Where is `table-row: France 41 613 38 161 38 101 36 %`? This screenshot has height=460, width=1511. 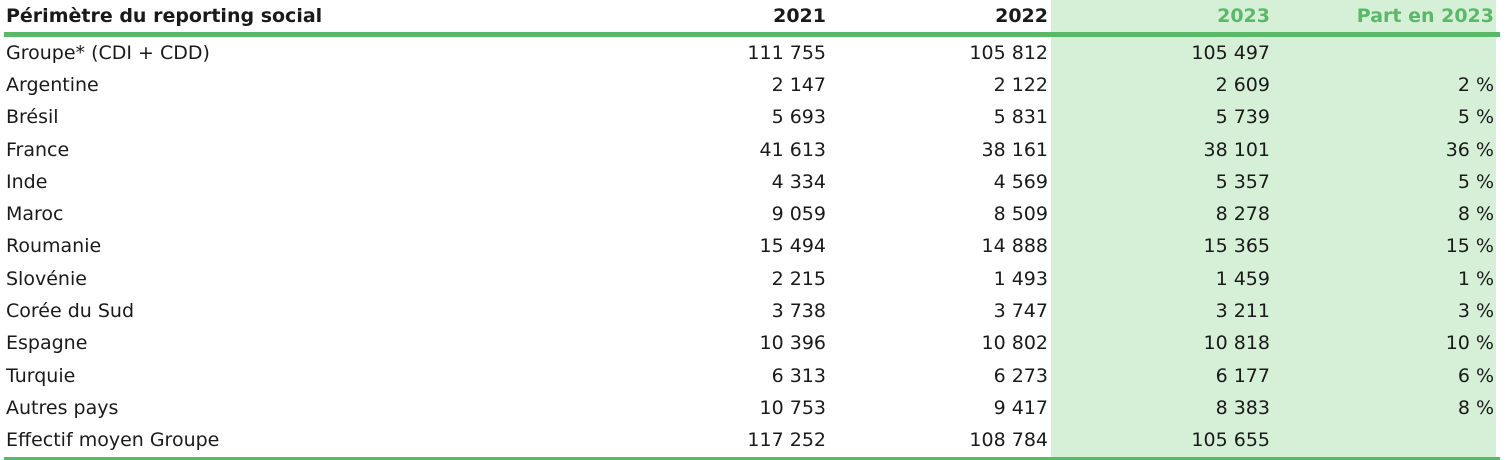
table-row: France 41 613 38 161 38 101 36 % is located at coordinates (752, 150).